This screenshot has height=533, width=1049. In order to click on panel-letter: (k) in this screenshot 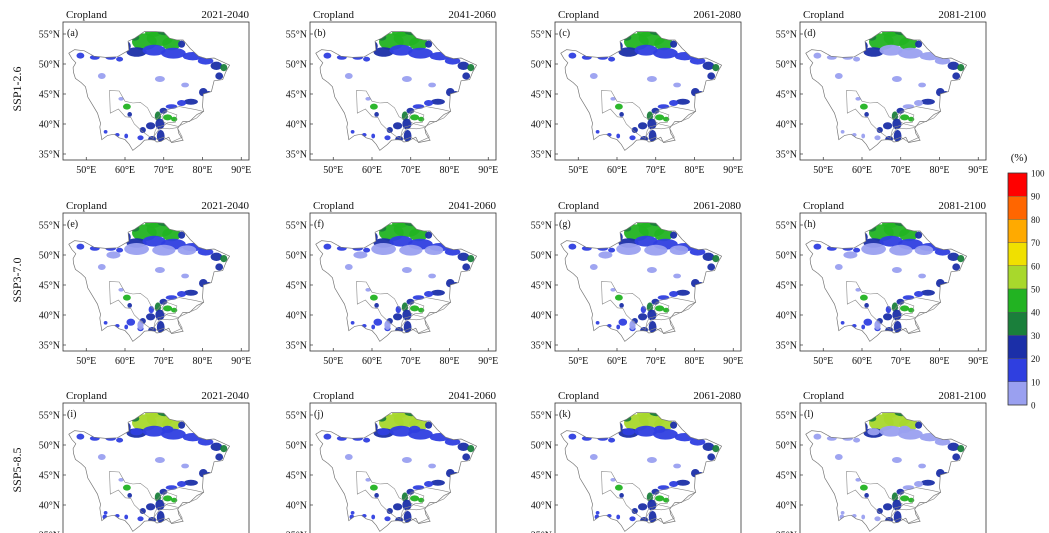, I will do `click(565, 414)`.